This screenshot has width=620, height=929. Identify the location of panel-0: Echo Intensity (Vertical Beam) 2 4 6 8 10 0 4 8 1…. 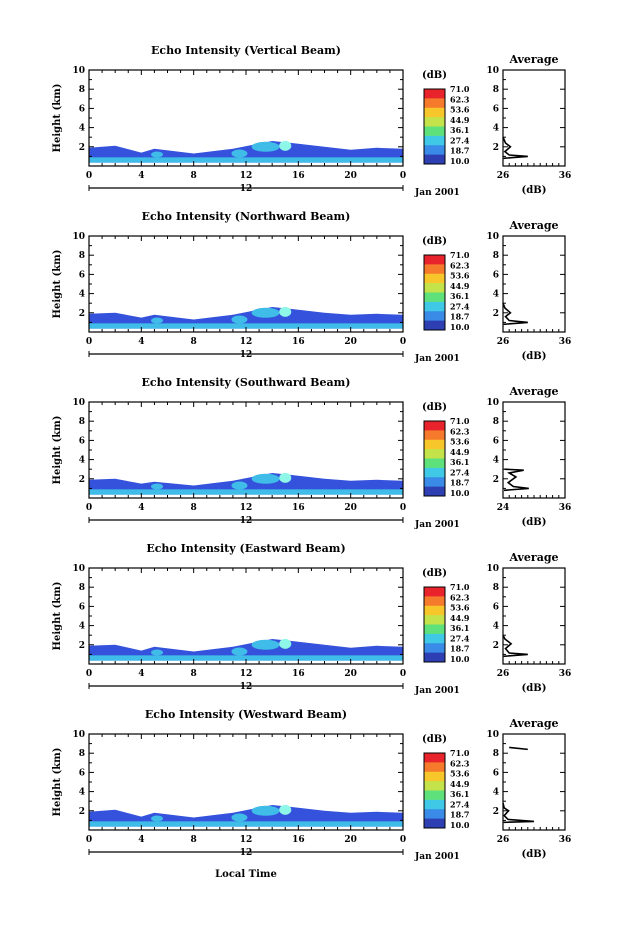
(311, 121).